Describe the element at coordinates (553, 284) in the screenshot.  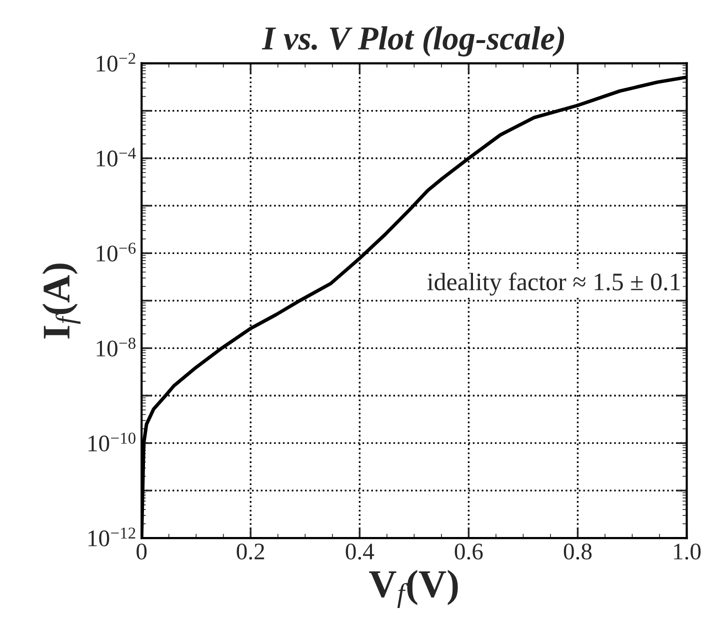
I see `annotation: ideality factor ≈ 1.5 ± 0.1` at that location.